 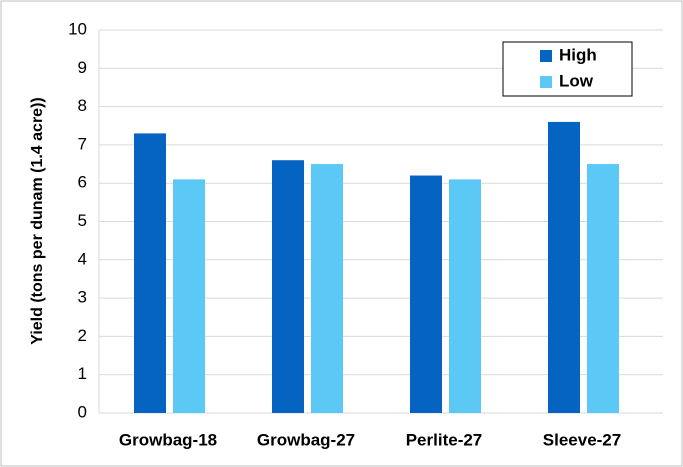 What do you see at coordinates (567, 69) in the screenshot?
I see `legend-box` at bounding box center [567, 69].